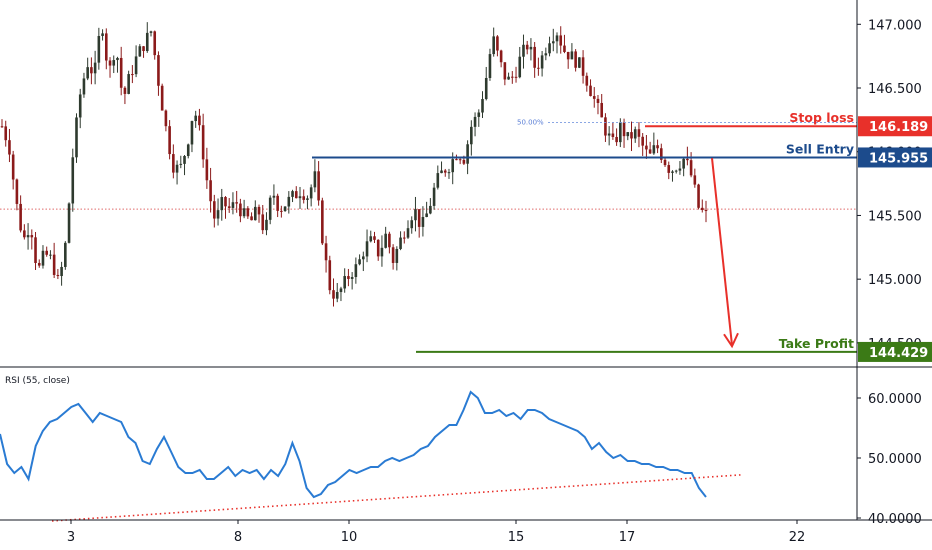  Describe the element at coordinates (397, 498) in the screenshot. I see `rsi-trendline` at that location.